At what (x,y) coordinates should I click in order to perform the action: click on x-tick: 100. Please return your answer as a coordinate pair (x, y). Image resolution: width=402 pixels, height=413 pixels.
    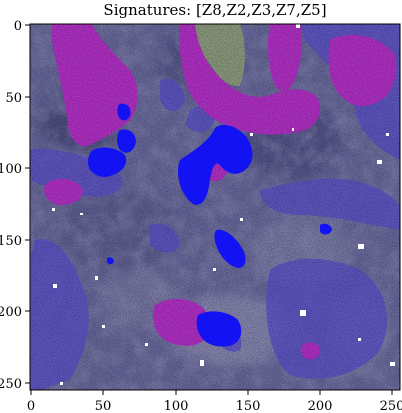
    Looking at the image, I should click on (176, 401).